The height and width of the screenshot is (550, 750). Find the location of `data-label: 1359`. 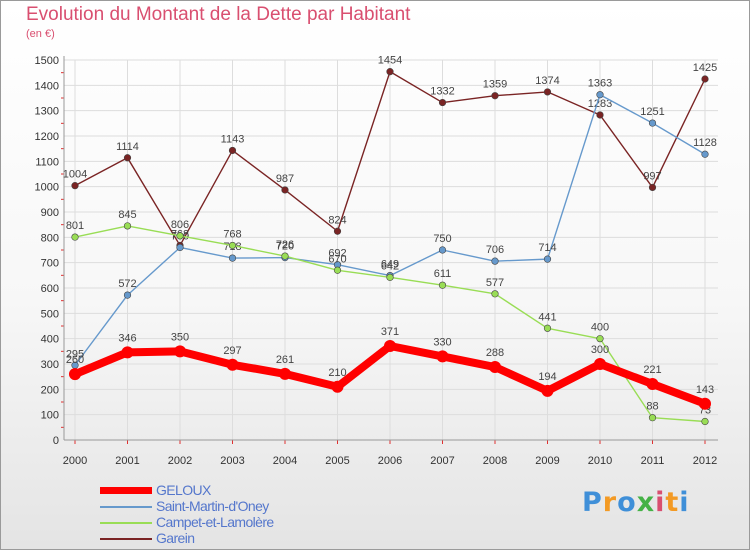

data-label: 1359 is located at coordinates (495, 85).